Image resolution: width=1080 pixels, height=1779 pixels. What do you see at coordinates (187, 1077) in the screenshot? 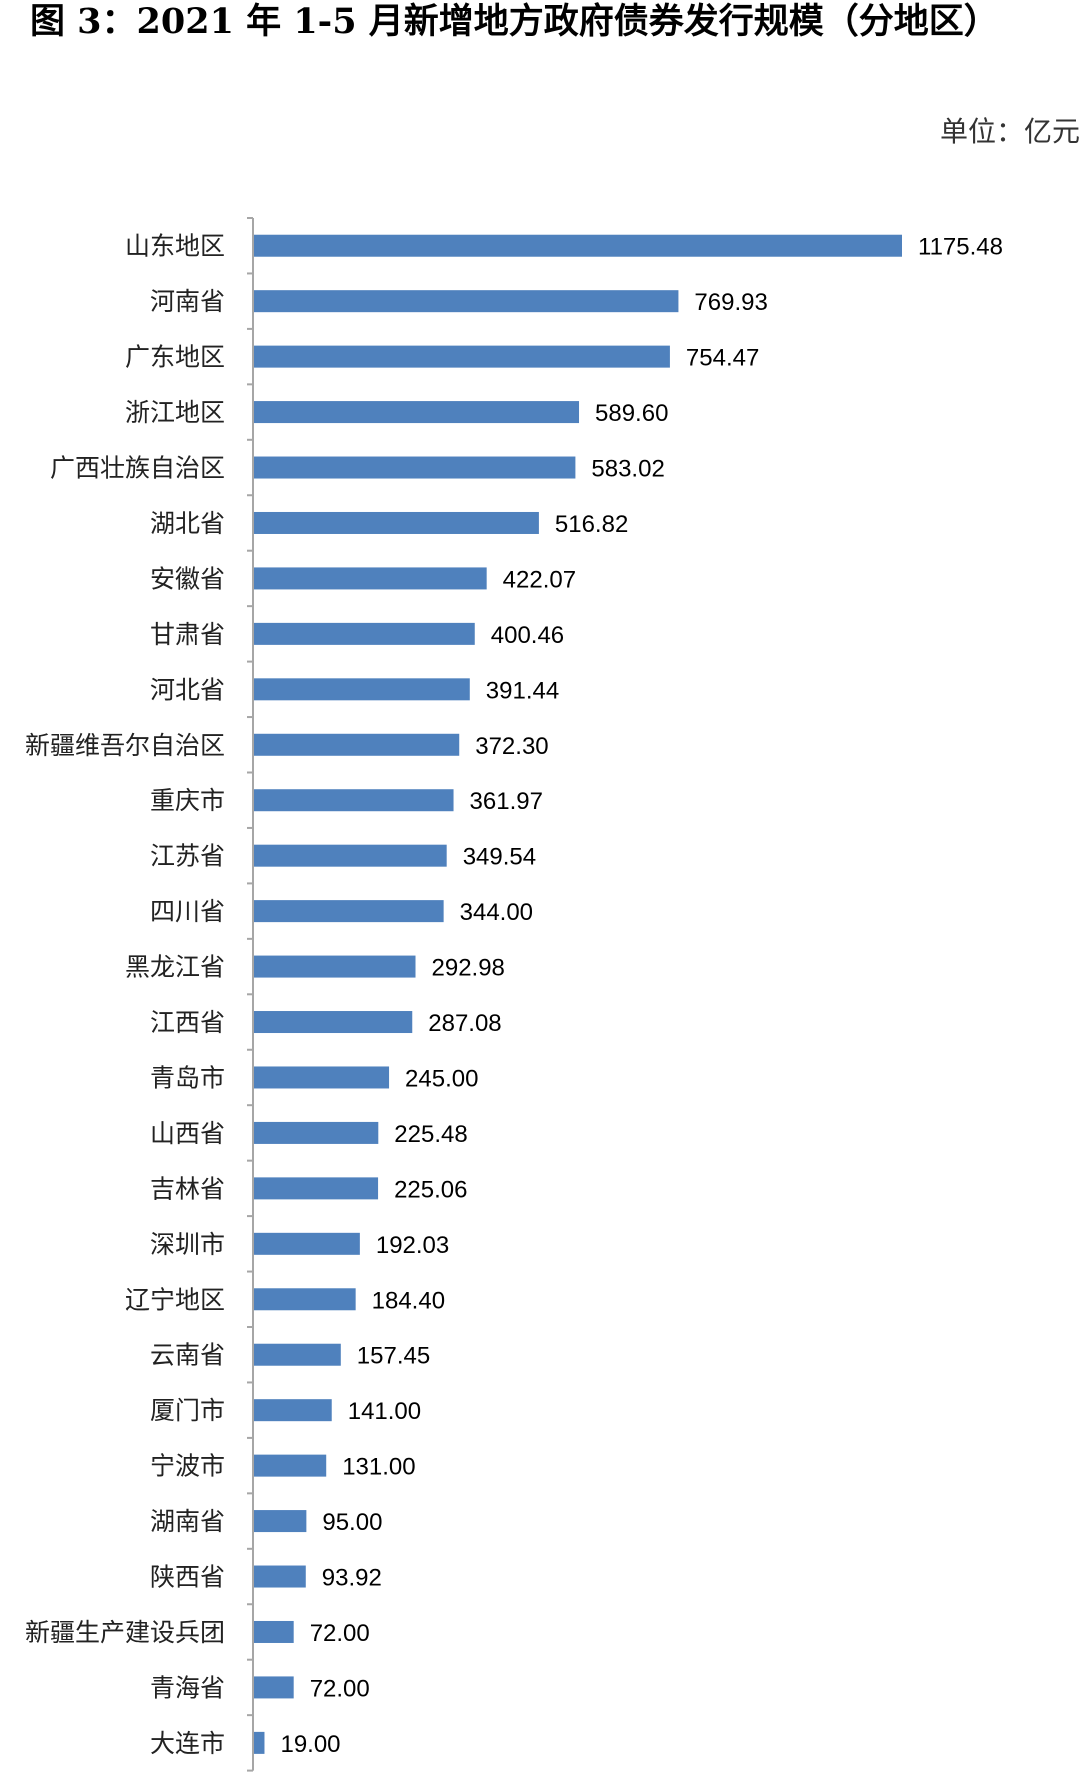
I see `category-label: 青岛市` at bounding box center [187, 1077].